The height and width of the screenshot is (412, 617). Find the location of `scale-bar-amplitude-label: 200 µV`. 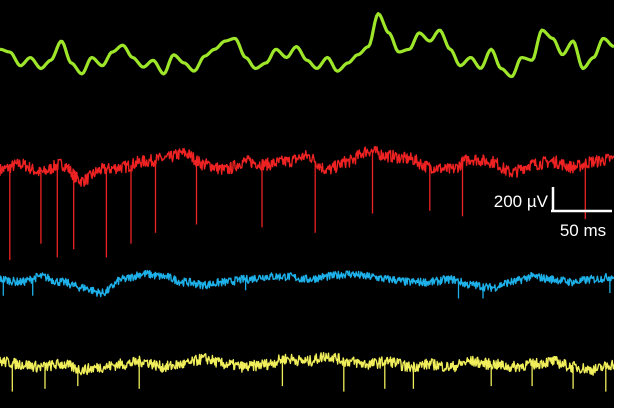

scale-bar-amplitude-label: 200 µV is located at coordinates (521, 201).